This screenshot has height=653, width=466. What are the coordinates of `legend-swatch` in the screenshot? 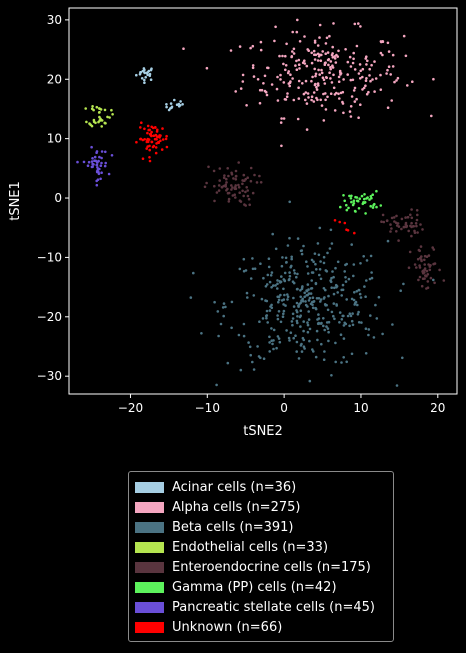 It's located at (149, 547).